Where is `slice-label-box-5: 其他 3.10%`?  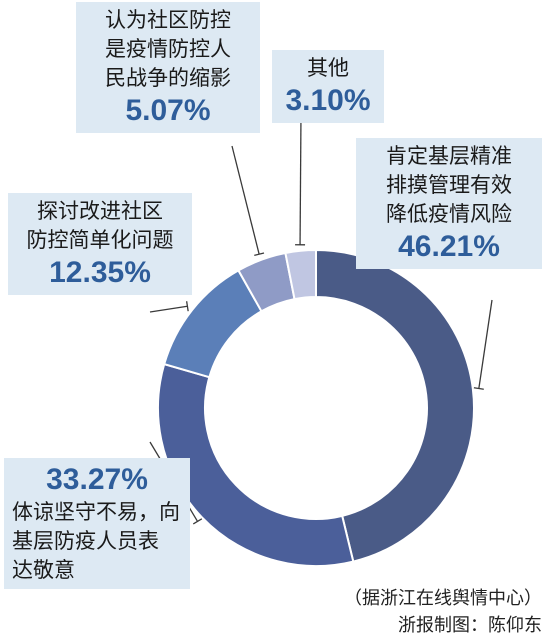 slice-label-box-5: 其他 3.10% is located at coordinates (328, 86).